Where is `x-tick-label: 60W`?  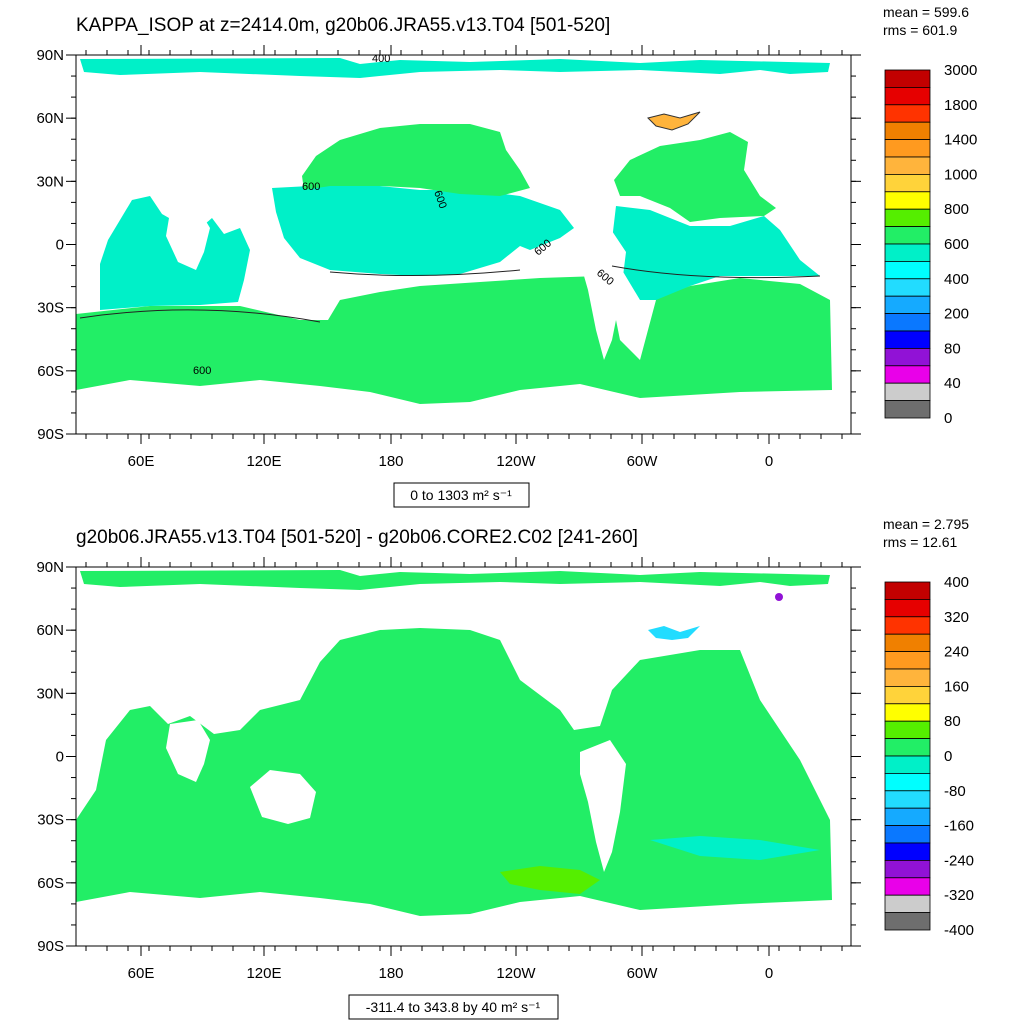
x-tick-label: 60W is located at coordinates (643, 973).